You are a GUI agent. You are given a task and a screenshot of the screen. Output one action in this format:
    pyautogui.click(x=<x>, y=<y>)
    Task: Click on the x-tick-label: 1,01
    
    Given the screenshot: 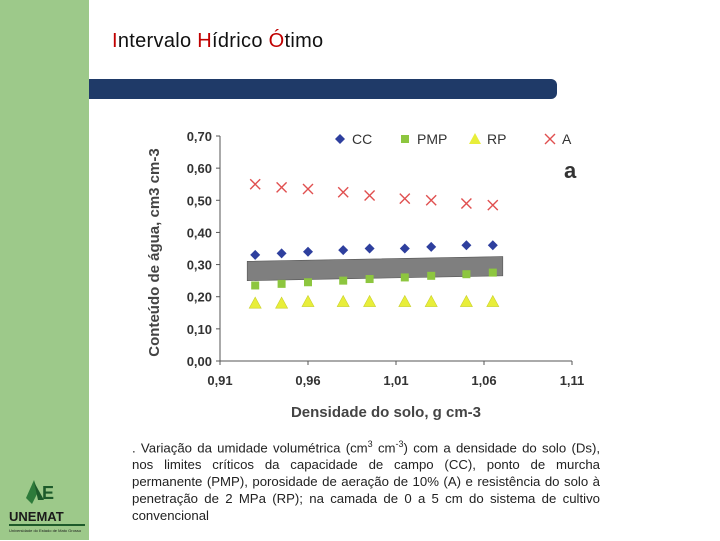 What is the action you would take?
    pyautogui.click(x=395, y=380)
    